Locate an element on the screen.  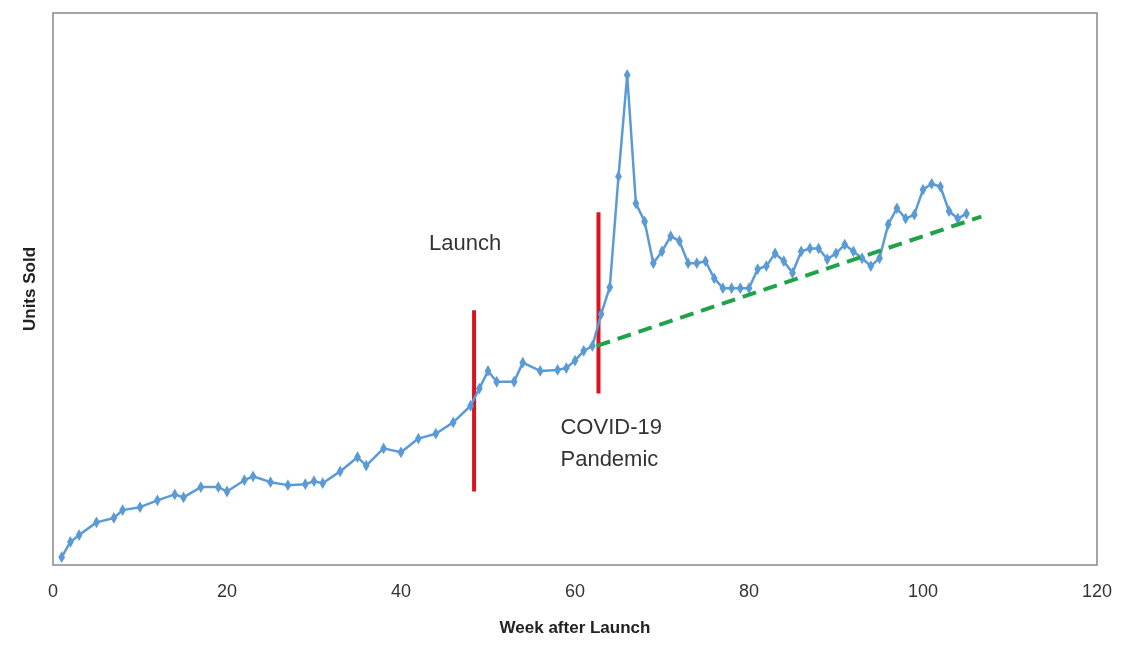
x-tick-label: 40 is located at coordinates (401, 591).